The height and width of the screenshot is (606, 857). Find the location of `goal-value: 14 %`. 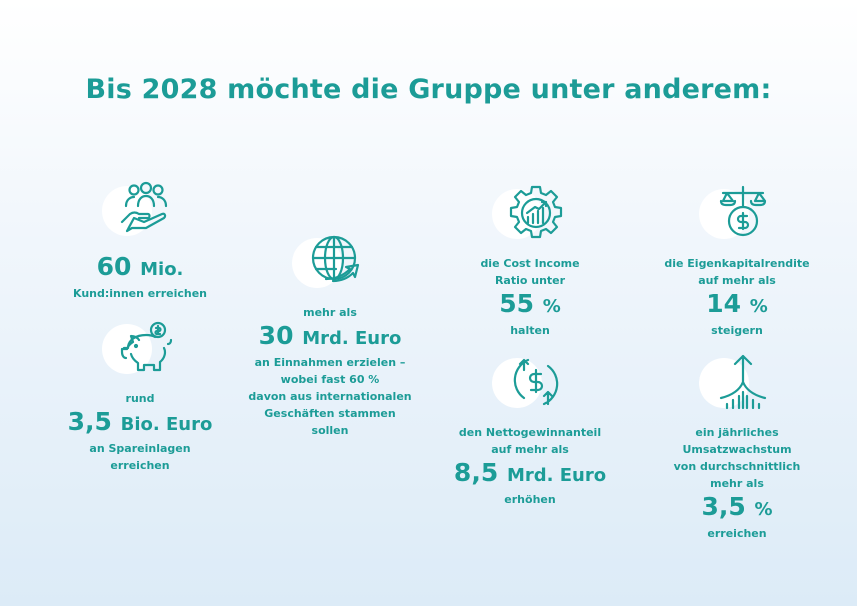

goal-value: 14 % is located at coordinates (732, 305).